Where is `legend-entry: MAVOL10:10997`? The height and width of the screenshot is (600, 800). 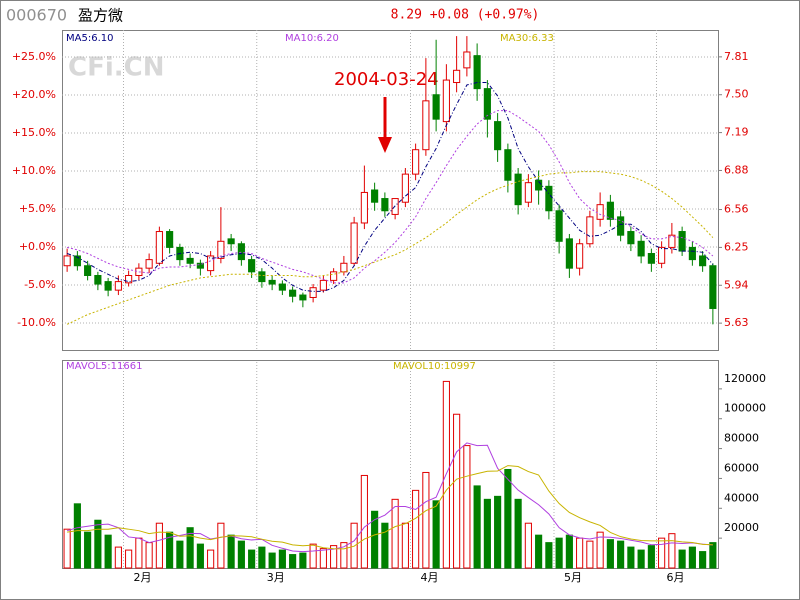 legend-entry: MAVOL10:10997 is located at coordinates (434, 366).